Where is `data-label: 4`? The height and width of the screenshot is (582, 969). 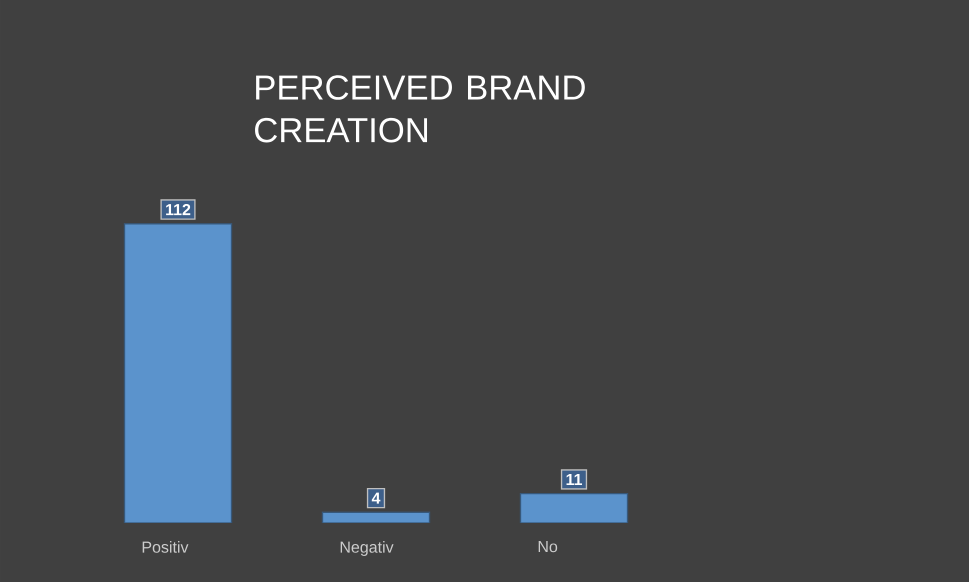 data-label: 4 is located at coordinates (376, 498).